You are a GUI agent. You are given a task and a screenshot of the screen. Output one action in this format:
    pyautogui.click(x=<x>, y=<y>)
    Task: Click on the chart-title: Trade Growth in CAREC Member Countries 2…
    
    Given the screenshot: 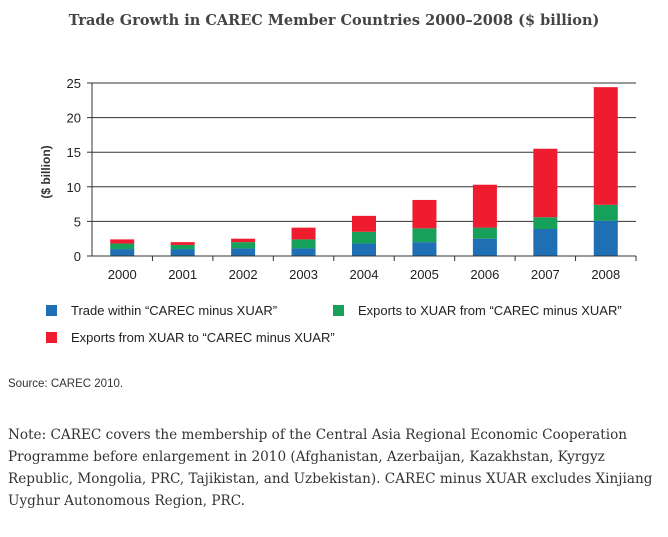 What is the action you would take?
    pyautogui.click(x=334, y=20)
    